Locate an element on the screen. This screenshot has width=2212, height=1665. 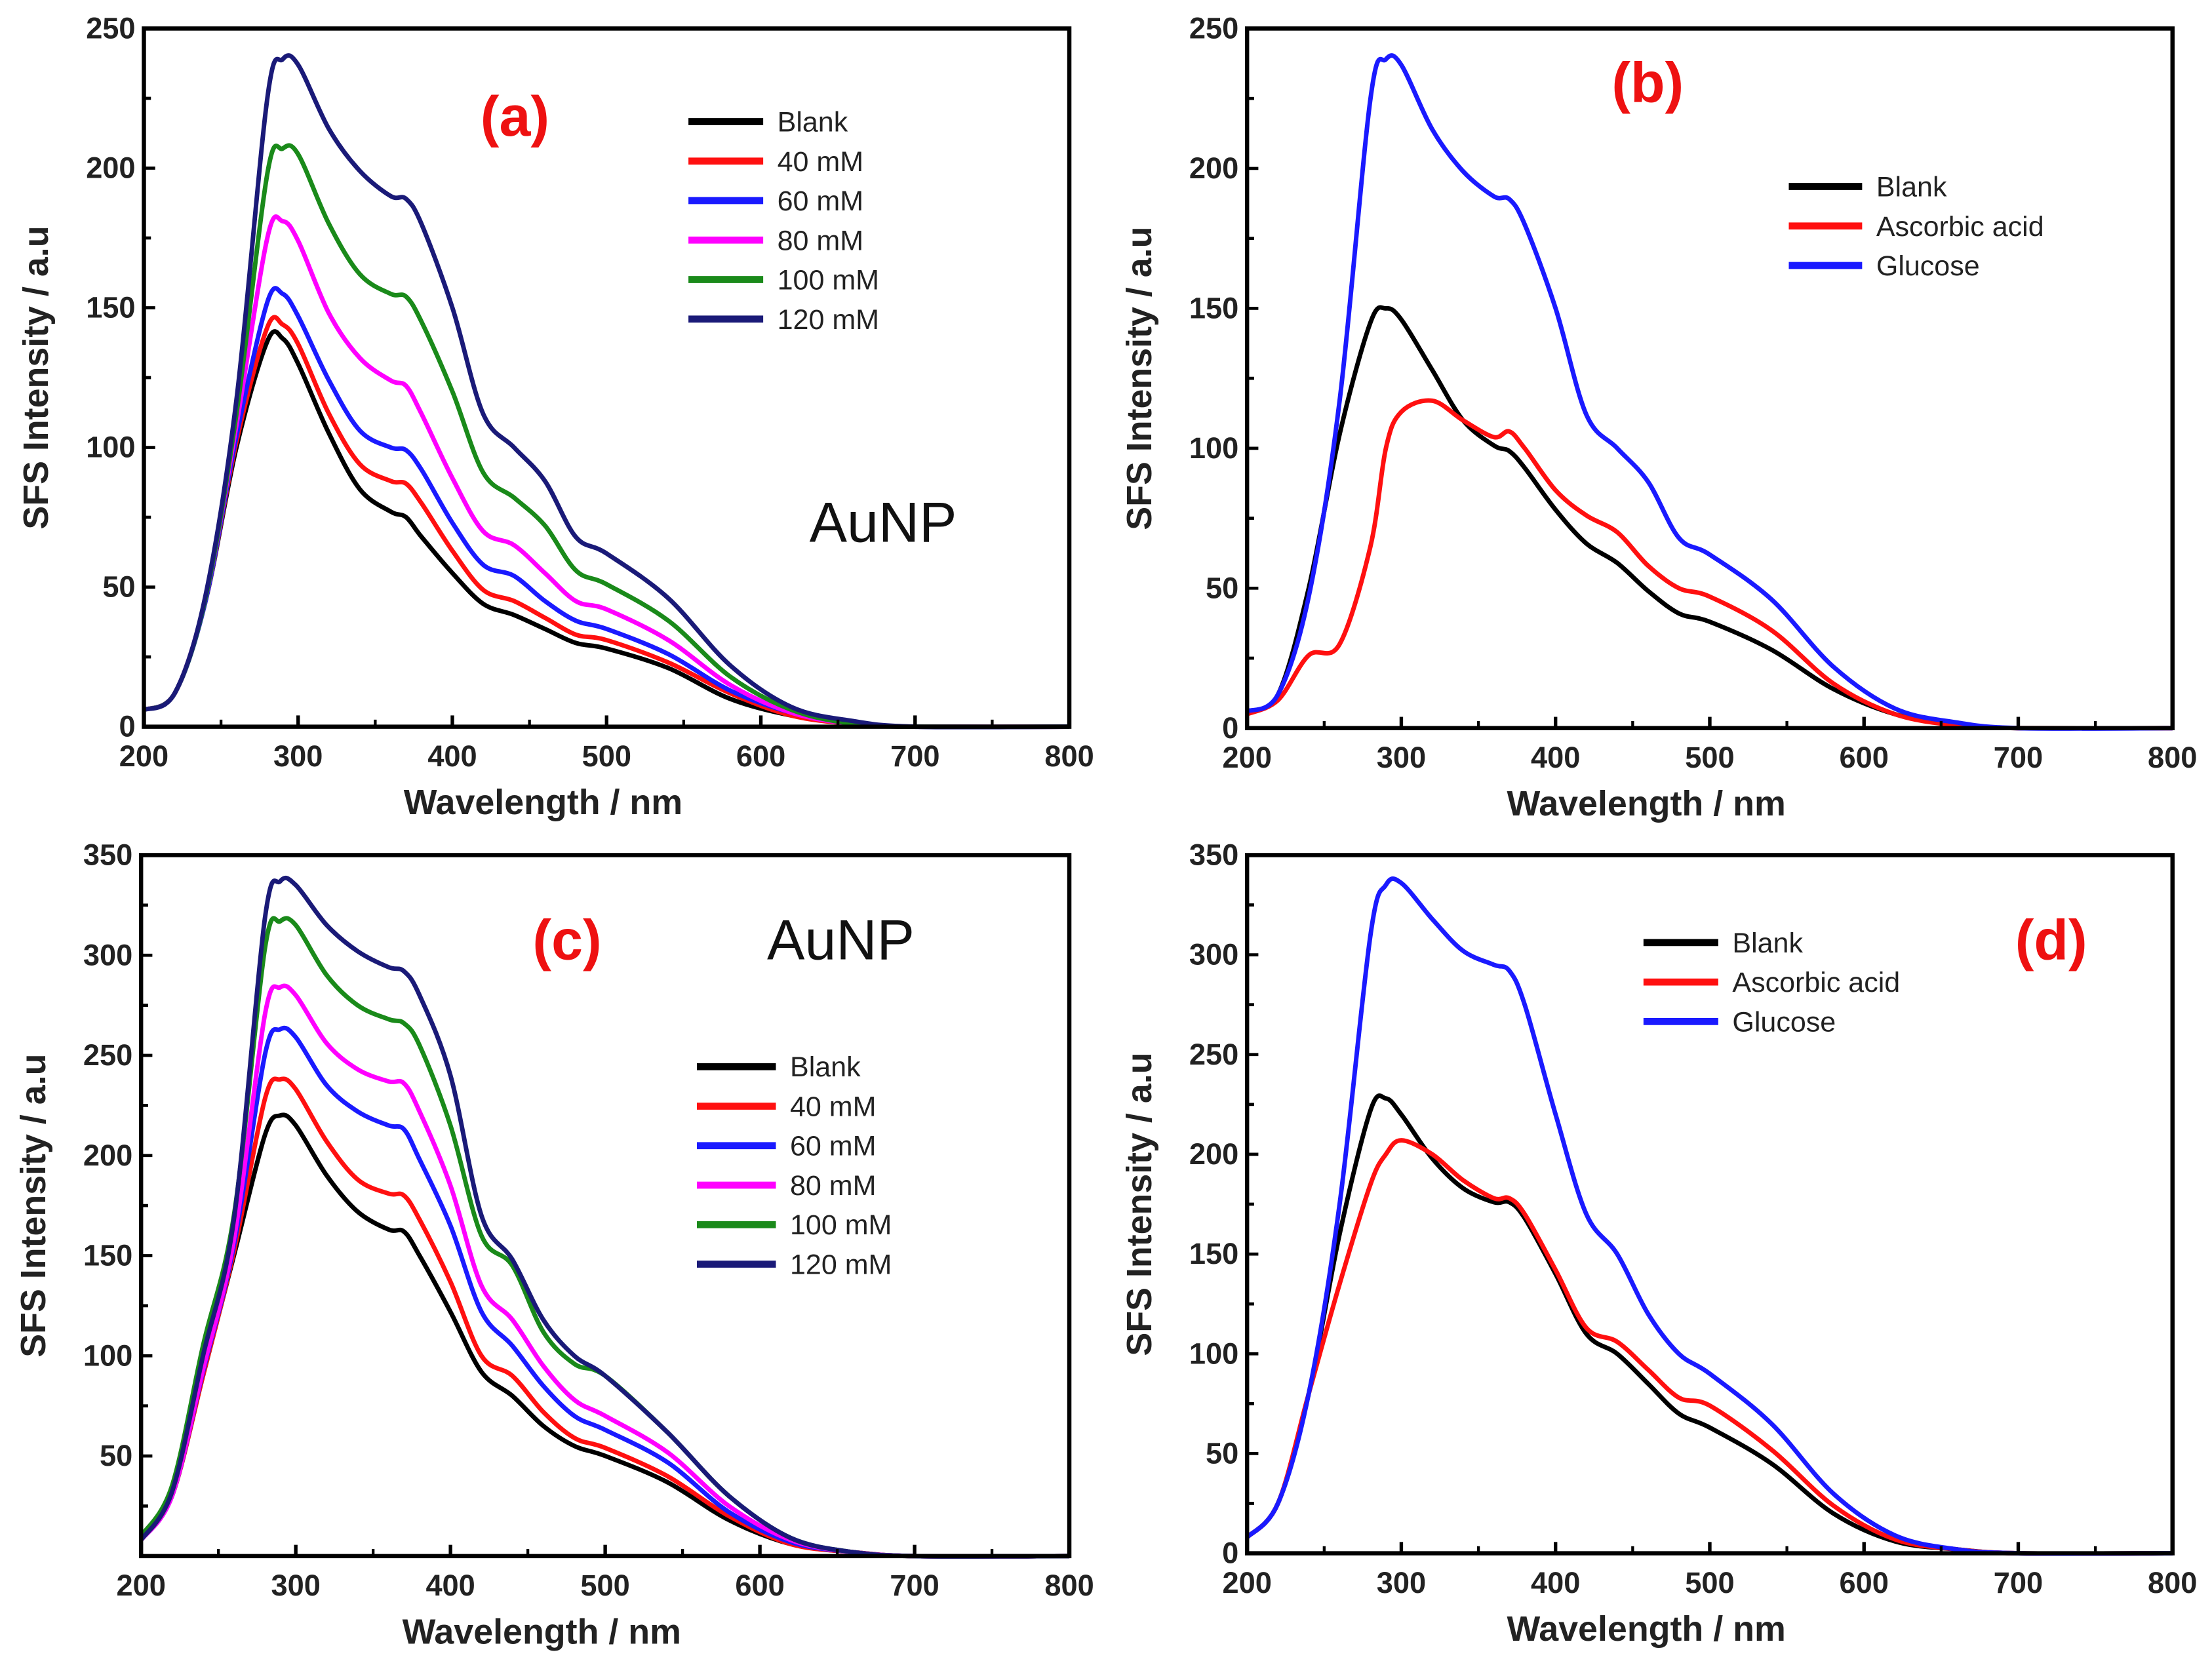
panel-label: (a) is located at coordinates (515, 116).